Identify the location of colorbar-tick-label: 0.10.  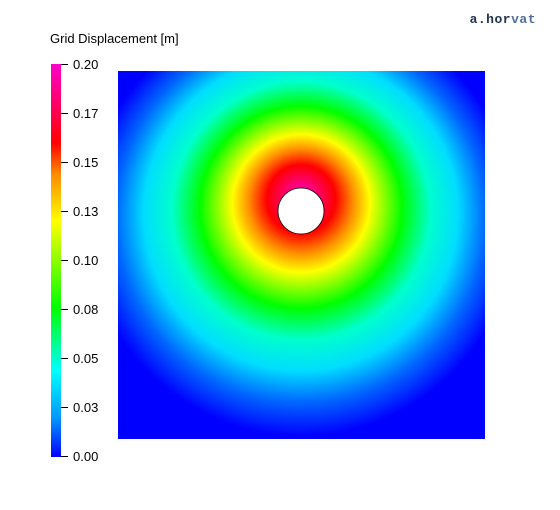
(86, 260).